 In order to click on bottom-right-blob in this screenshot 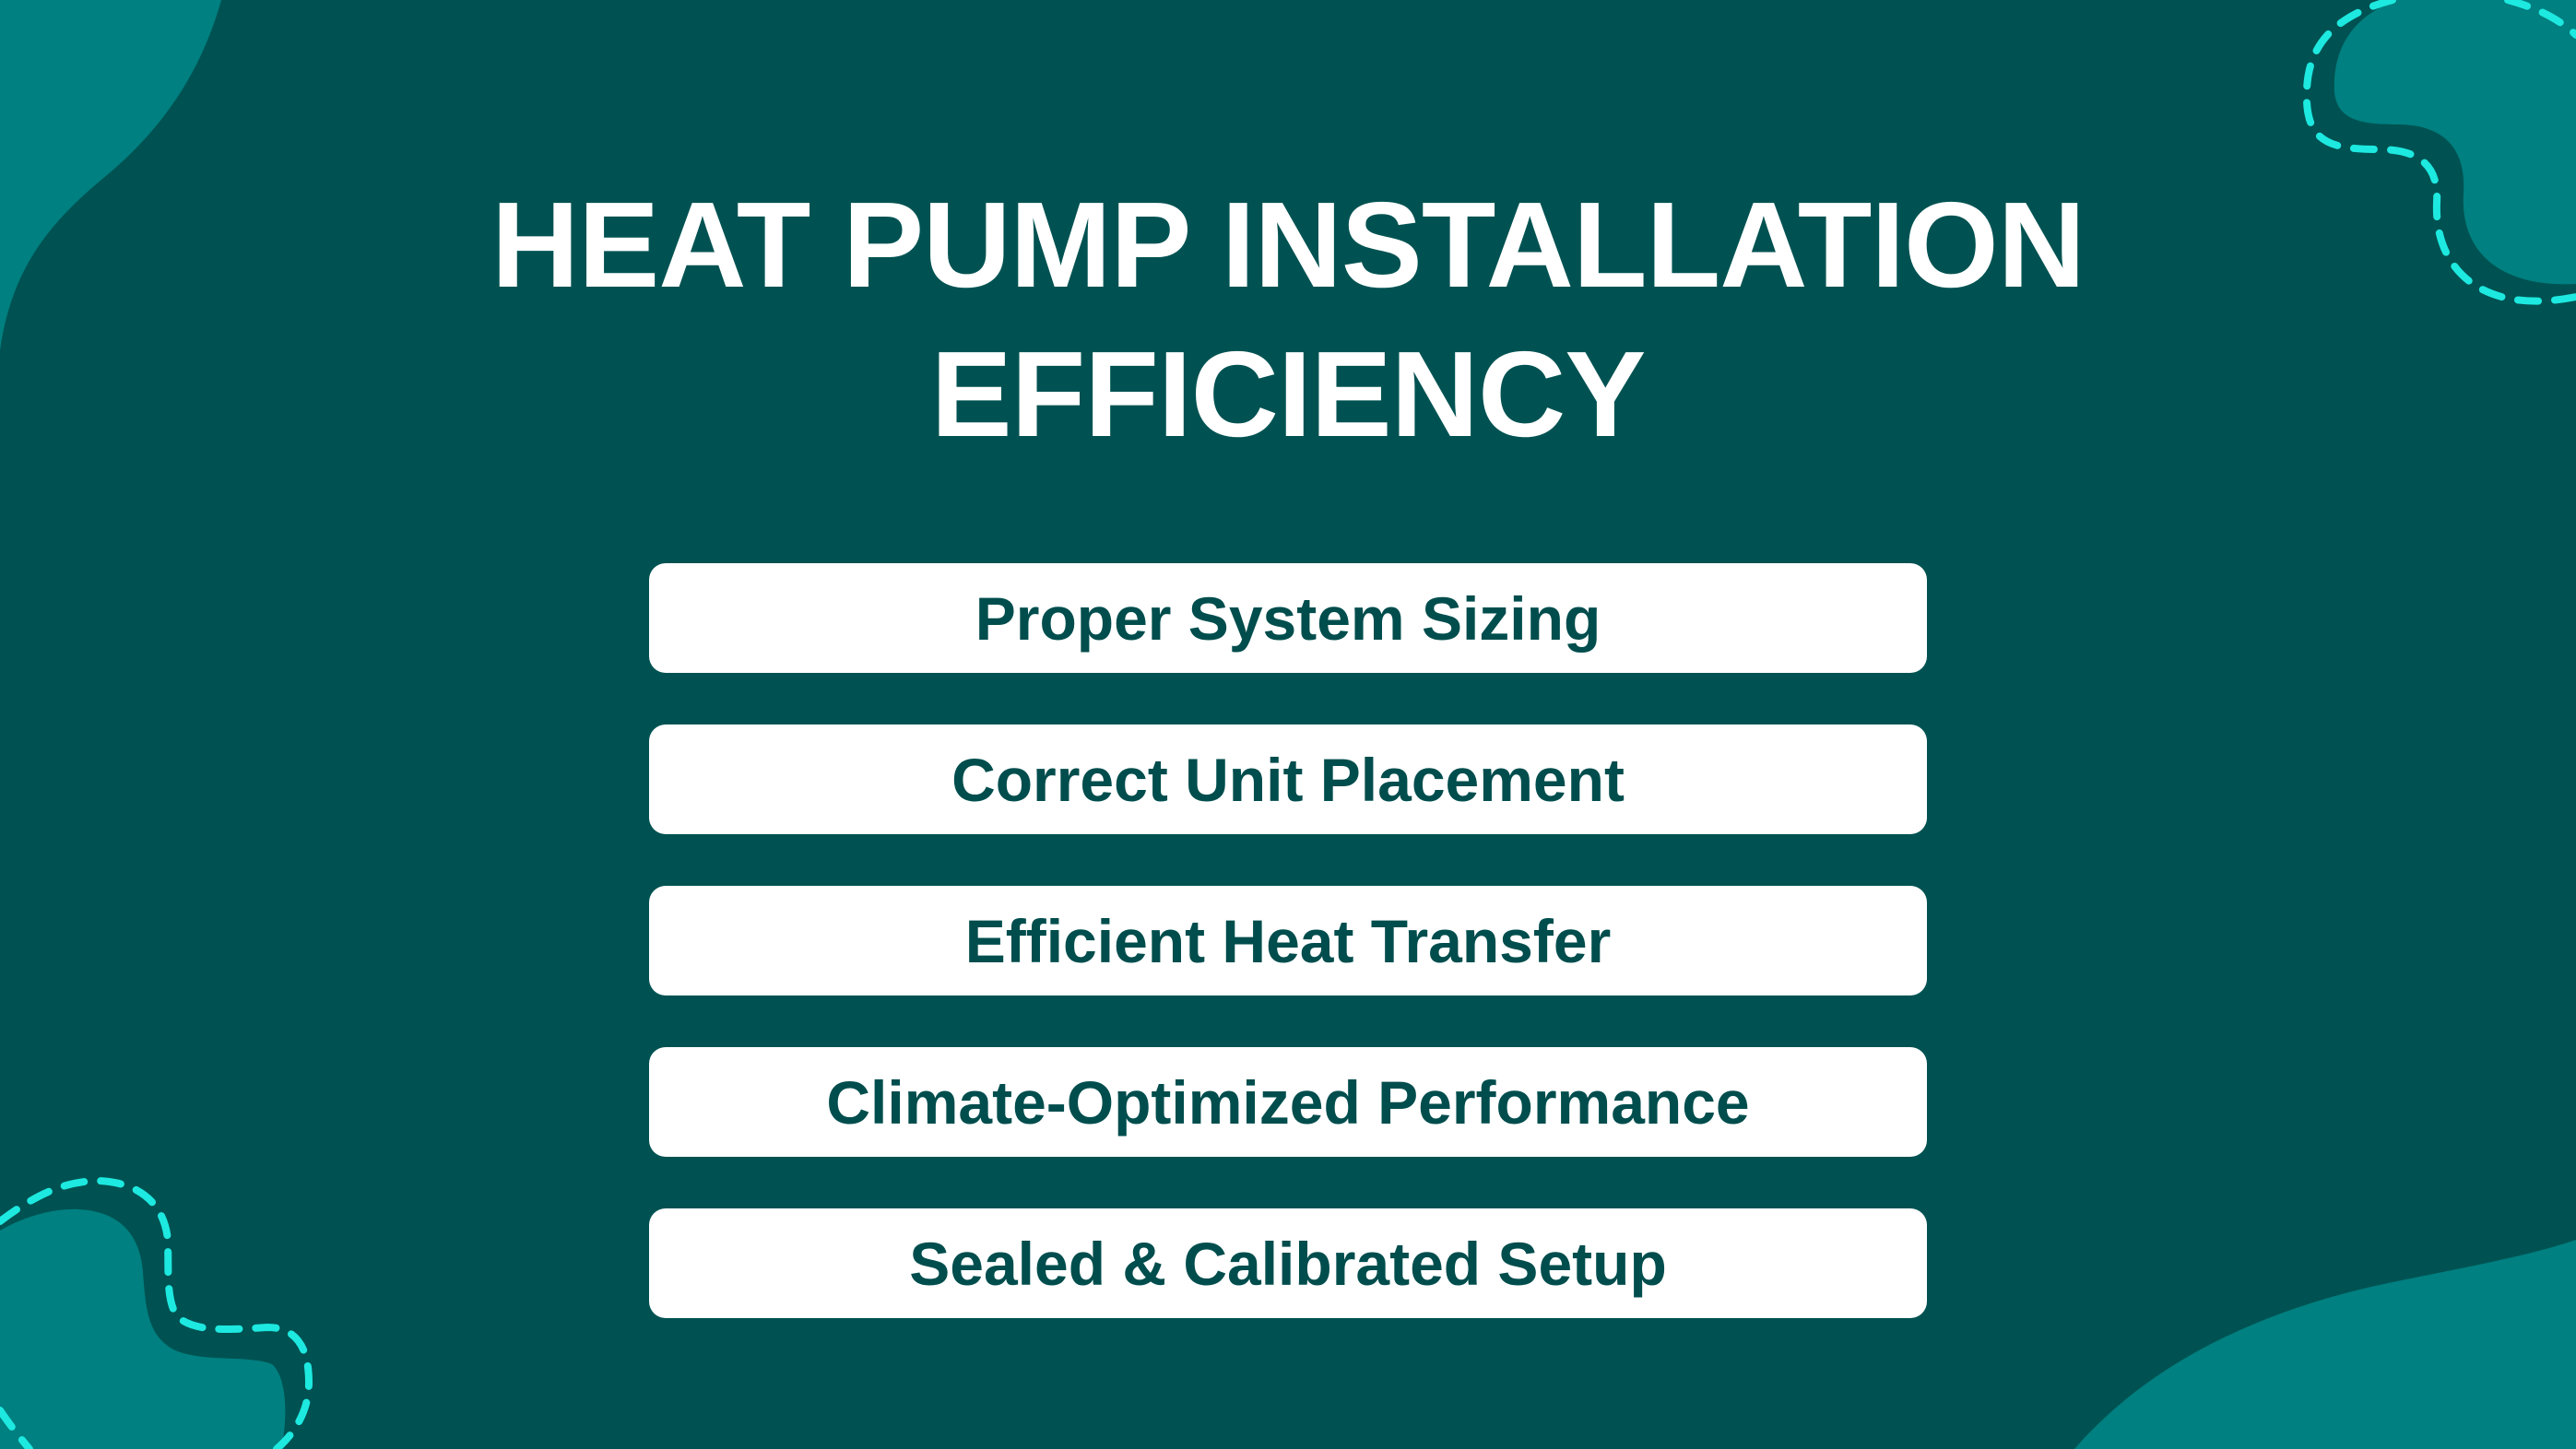, I will do `click(2325, 1344)`.